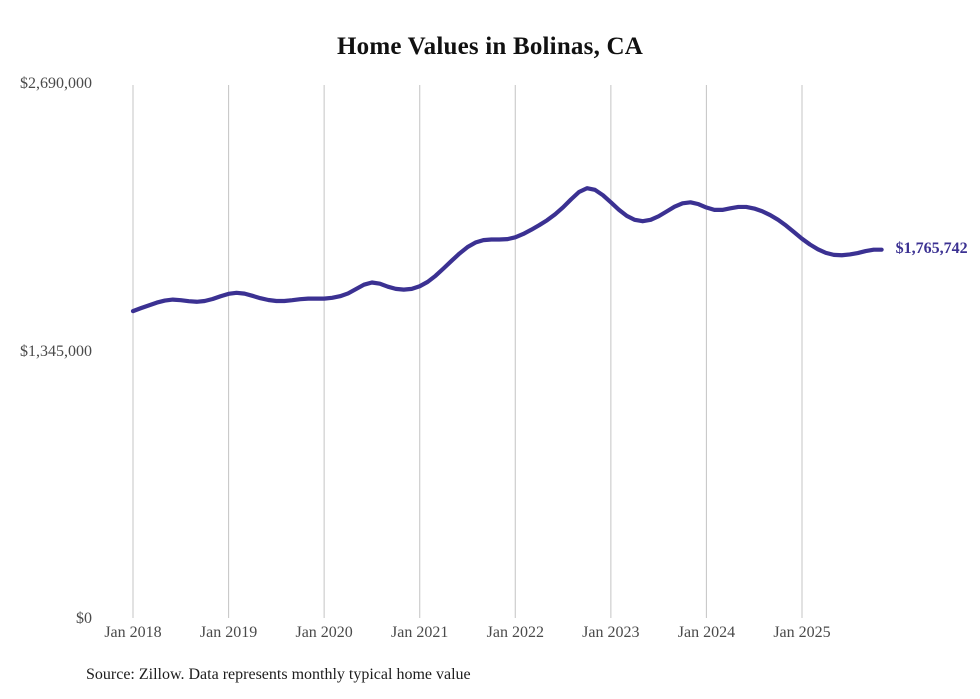 The height and width of the screenshot is (699, 980). I want to click on x-axis-tick-label: Jan 2022, so click(515, 632).